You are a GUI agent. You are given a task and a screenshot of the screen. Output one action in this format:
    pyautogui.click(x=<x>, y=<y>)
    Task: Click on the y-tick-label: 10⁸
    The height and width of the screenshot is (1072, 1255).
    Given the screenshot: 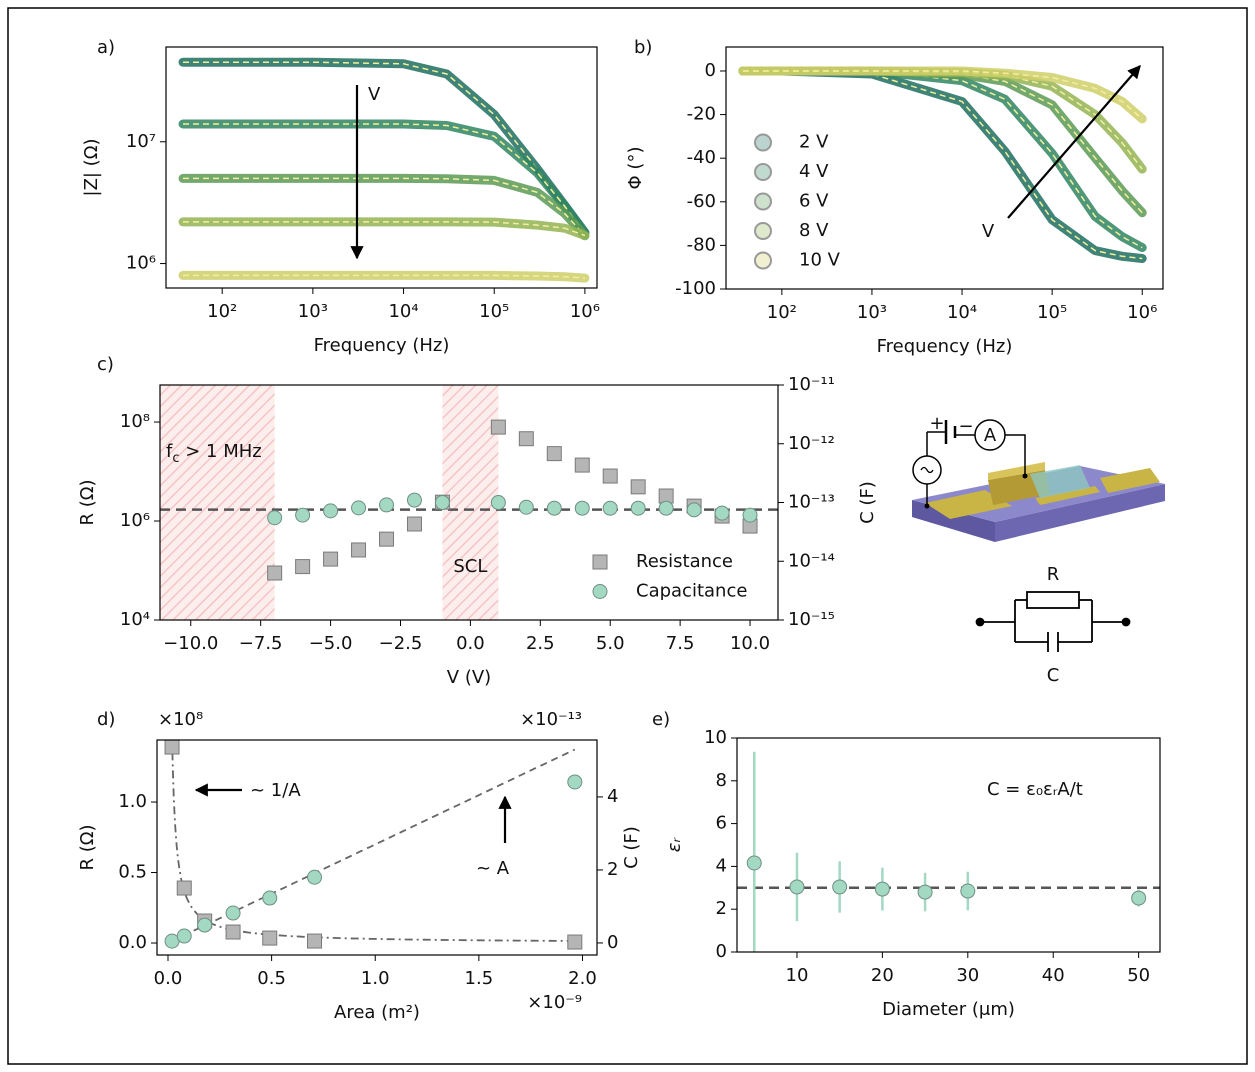 What is the action you would take?
    pyautogui.click(x=135, y=421)
    